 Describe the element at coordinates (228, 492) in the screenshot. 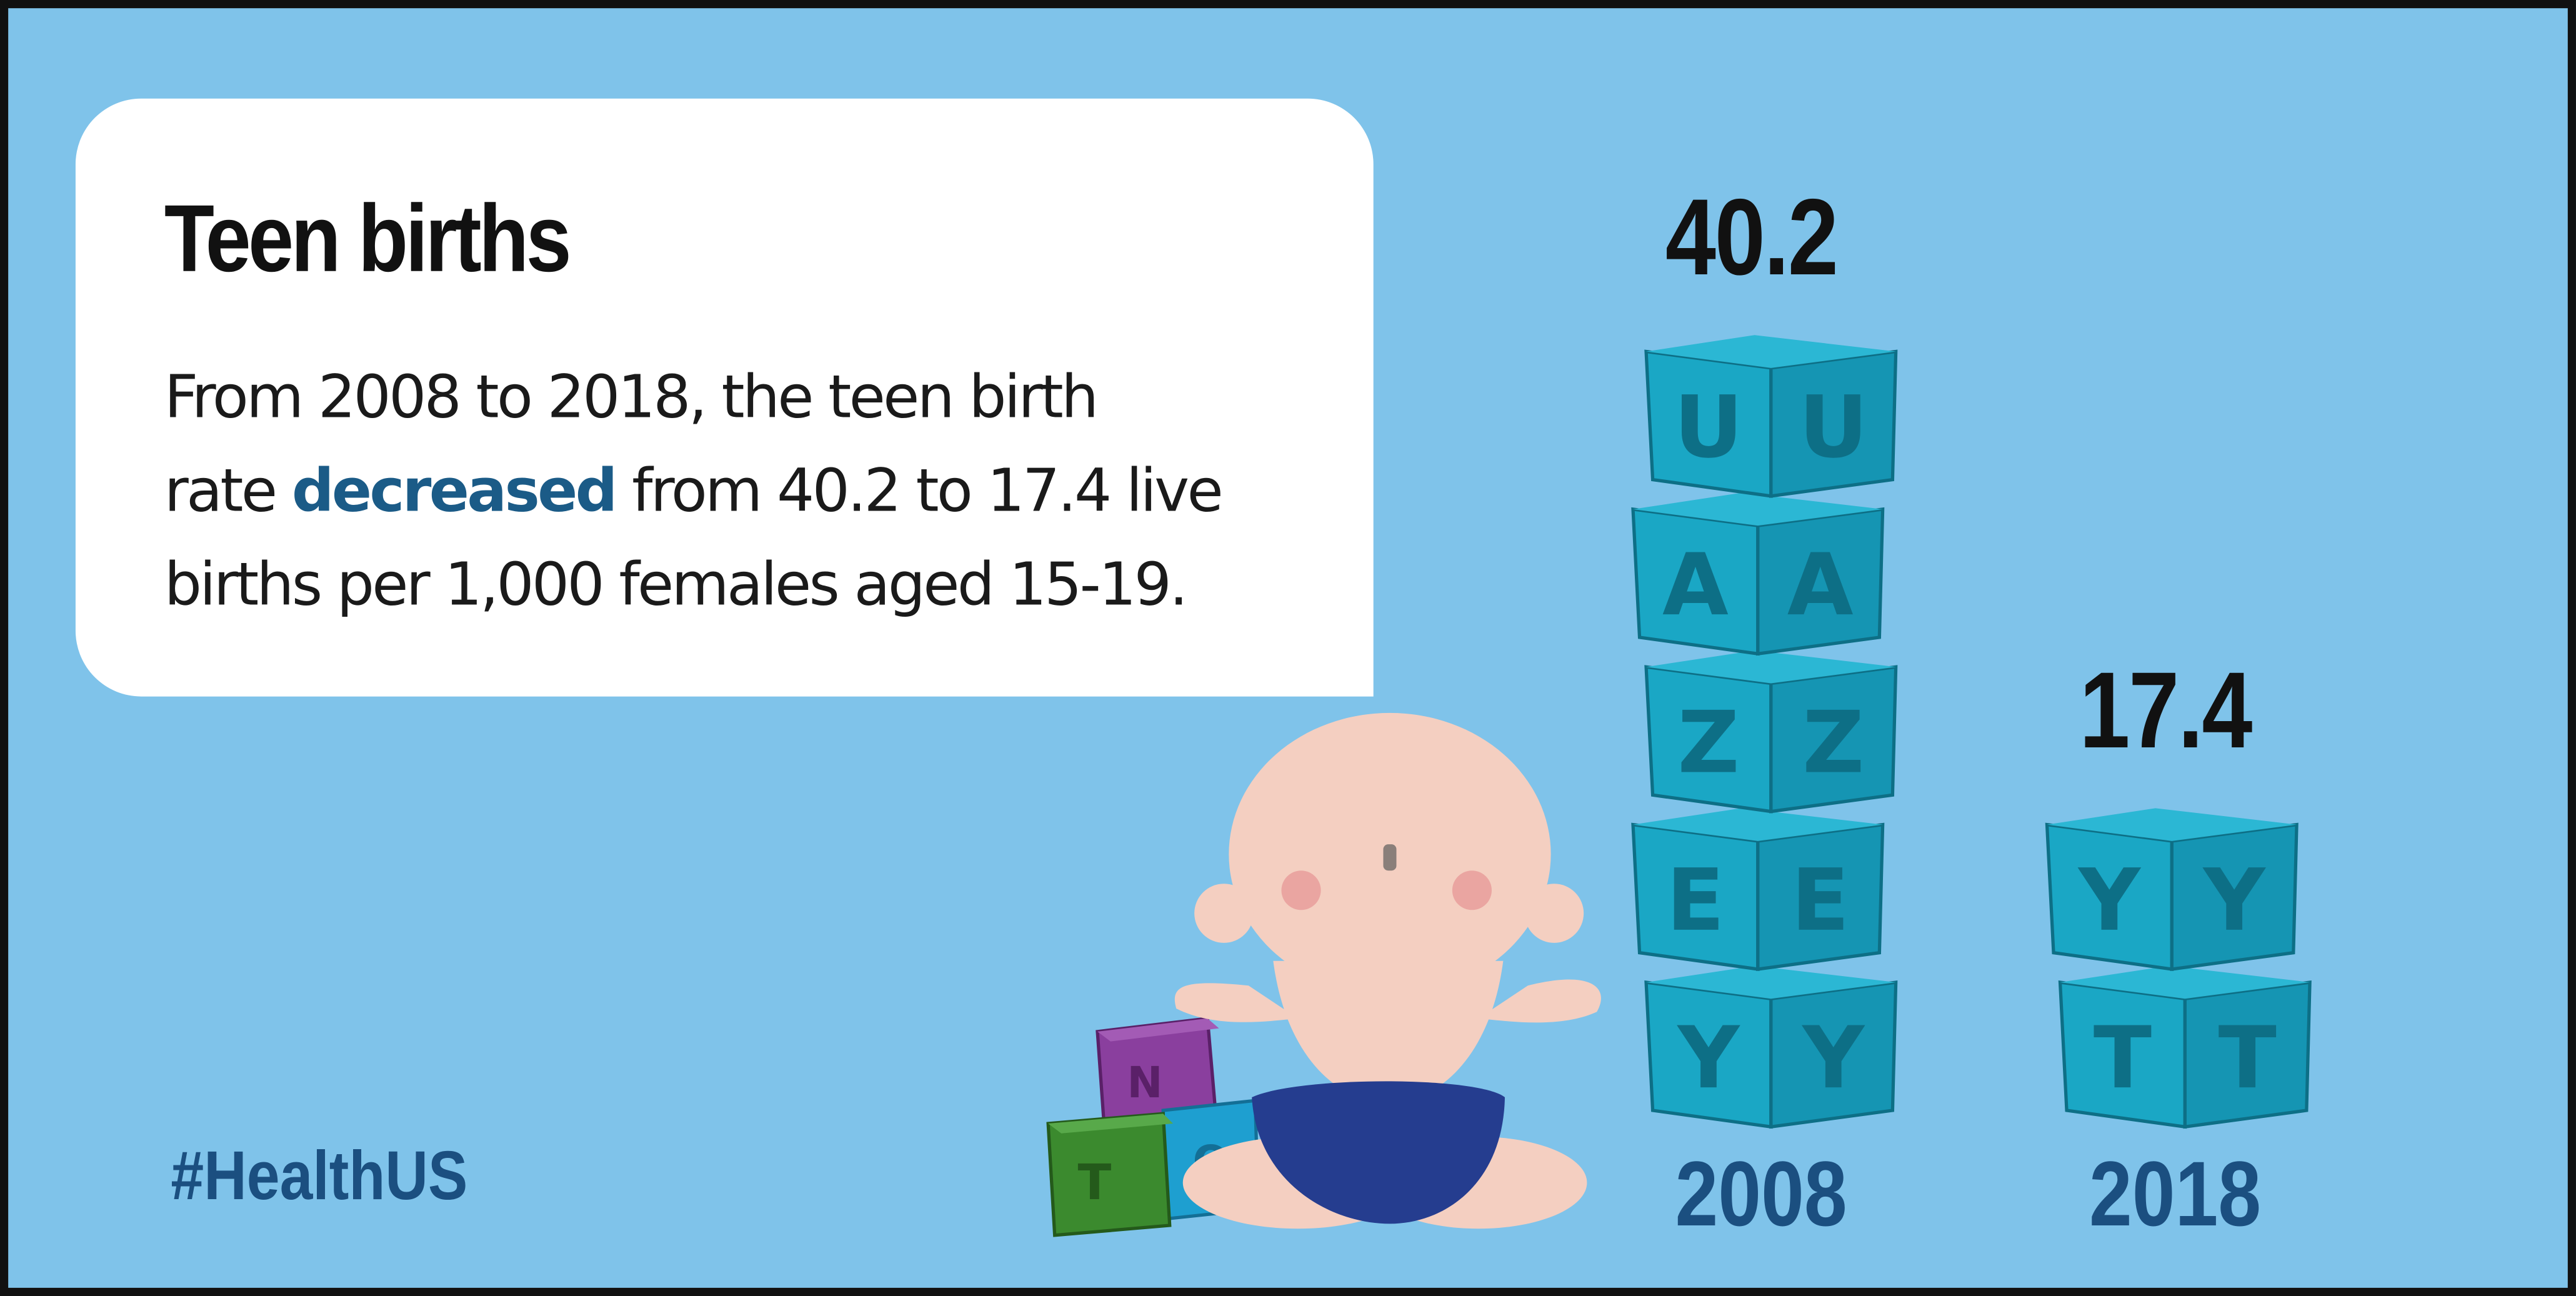

I see `description-text: rate` at that location.